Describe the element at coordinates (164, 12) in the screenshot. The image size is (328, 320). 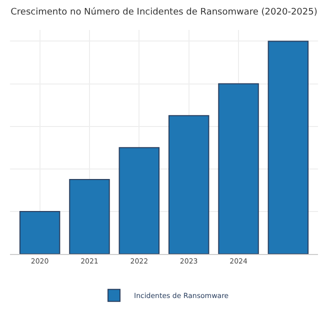
I see `chart-title: Crescimento no Número de Incidentes de Ransomware (2020-2025)` at that location.